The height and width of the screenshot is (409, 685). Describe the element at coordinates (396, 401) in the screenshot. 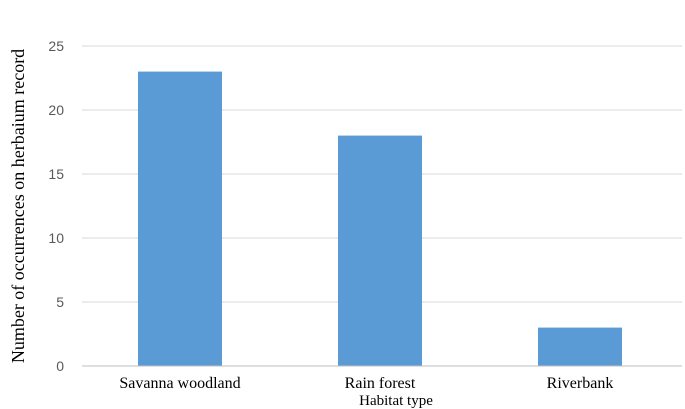

I see `x-axis-title: Habitat type` at that location.